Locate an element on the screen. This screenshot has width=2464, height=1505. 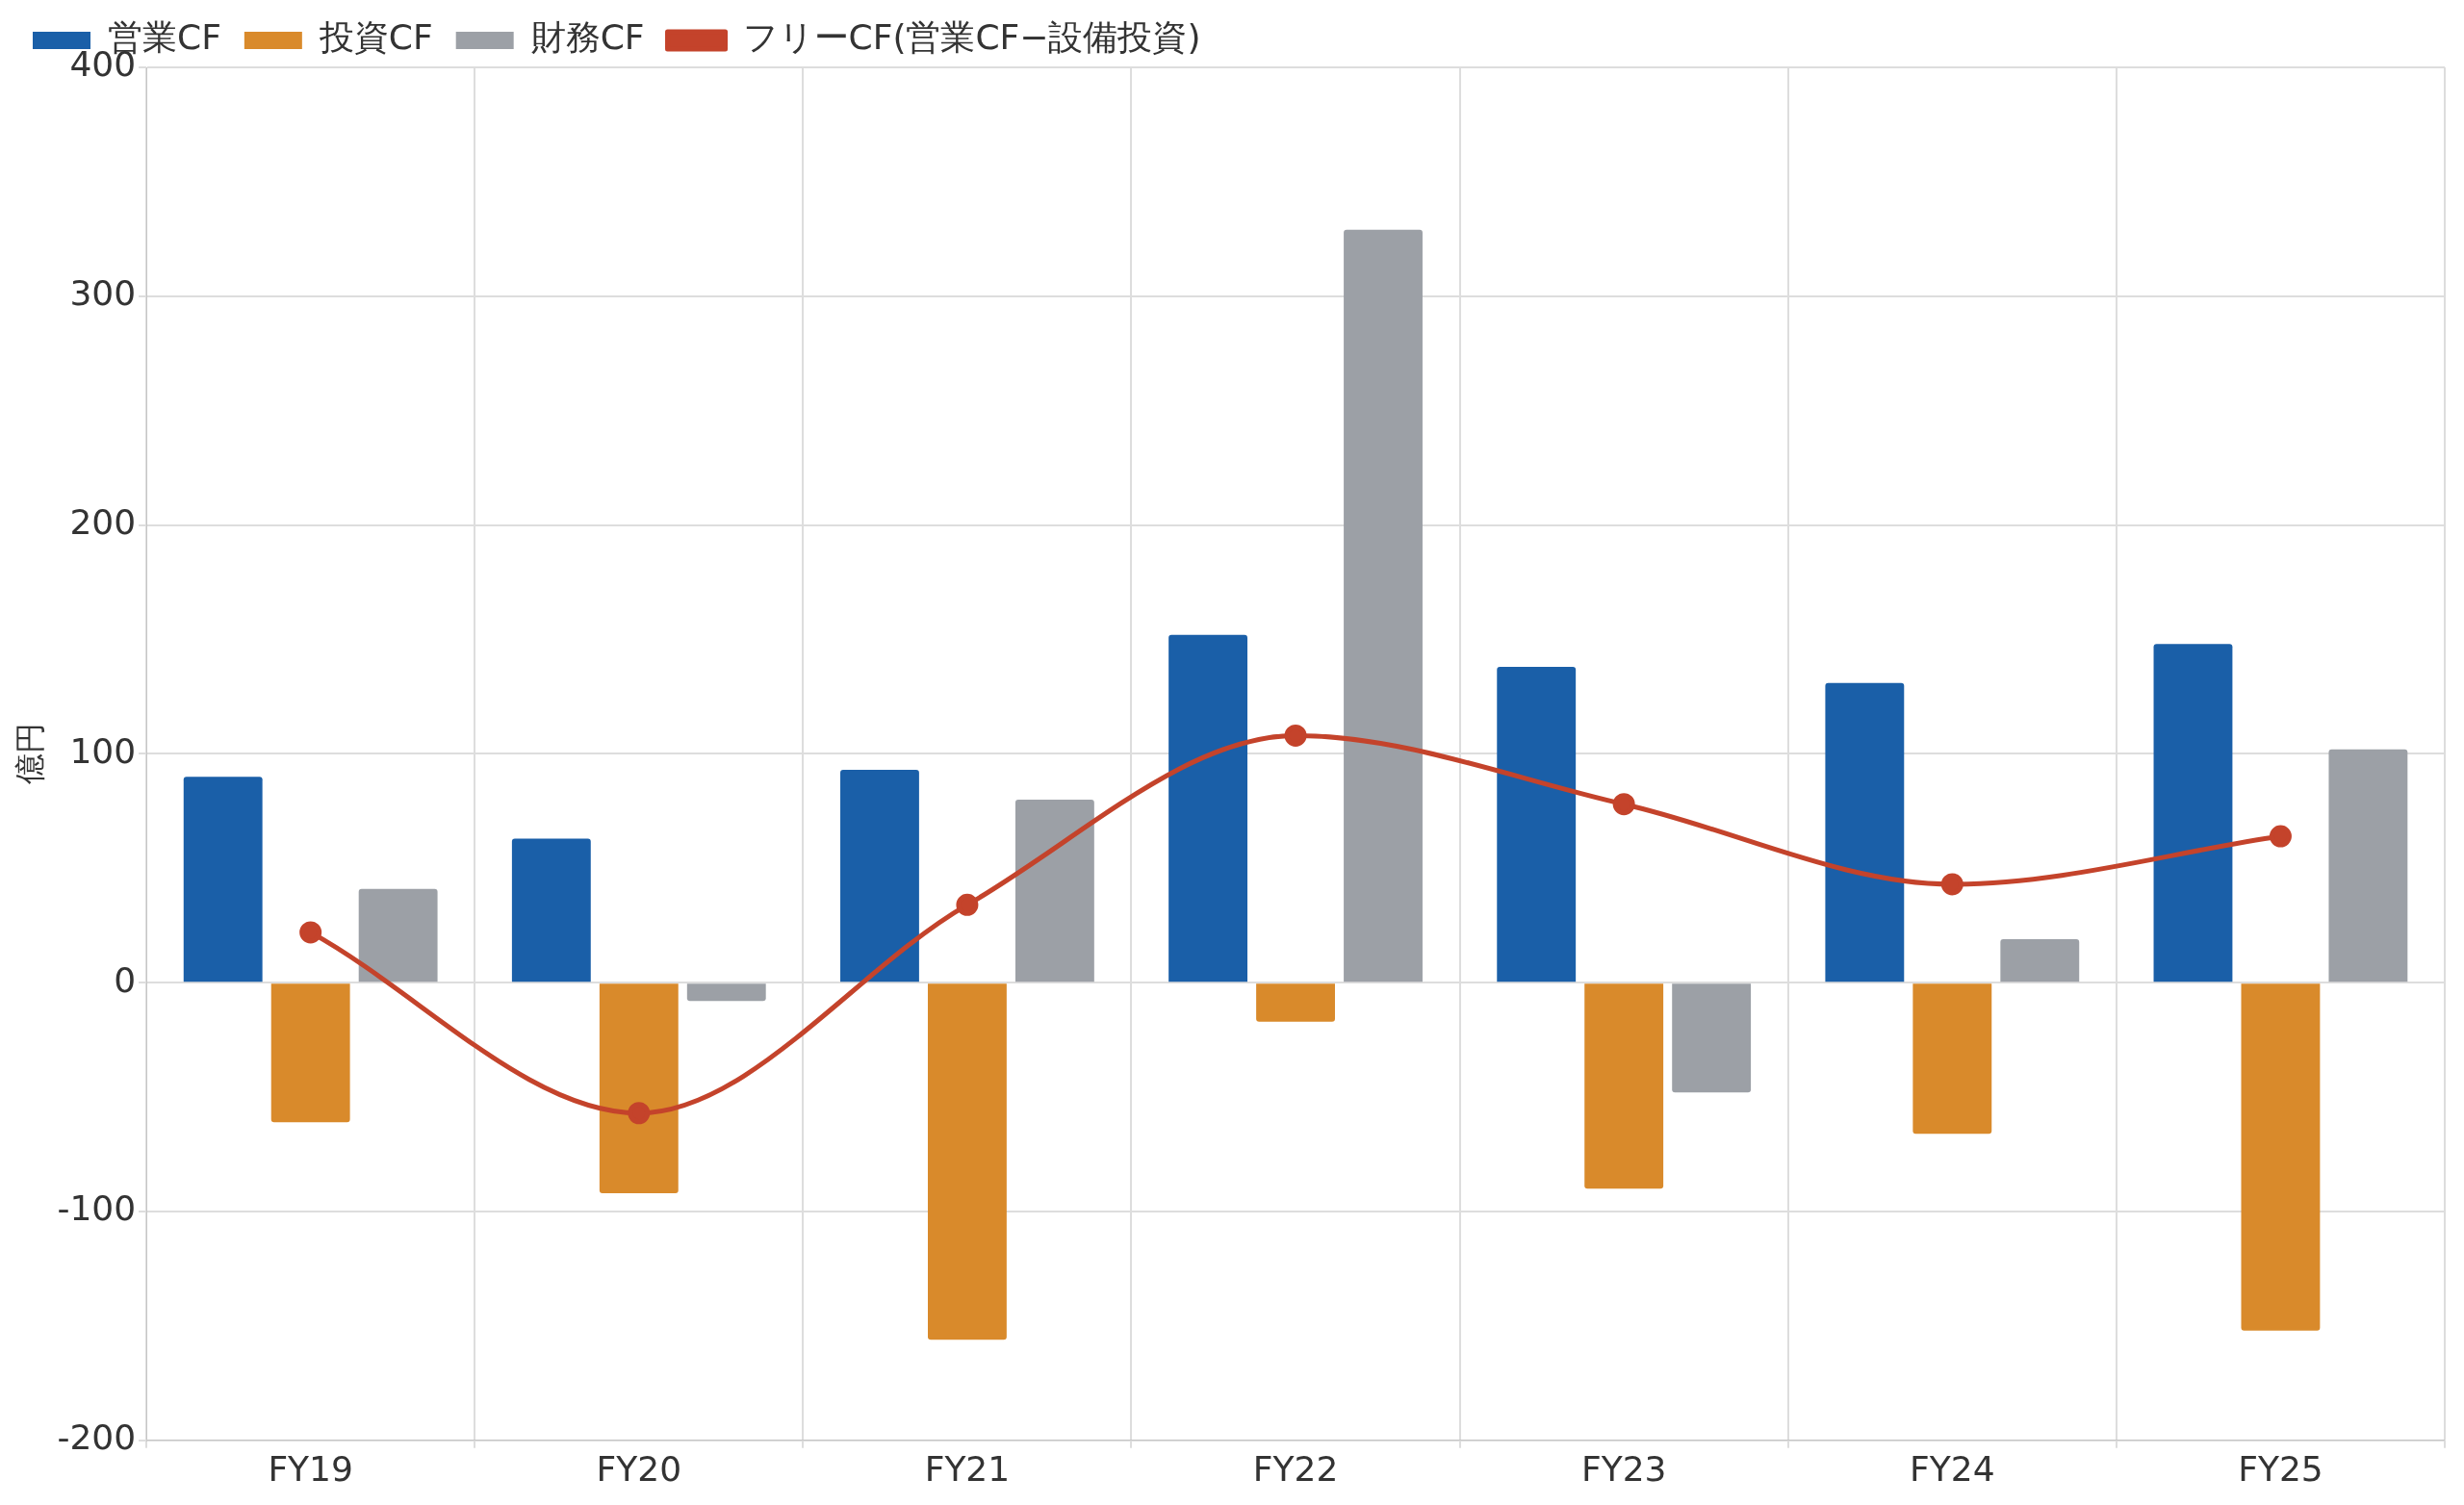
x-tick-label: FY25 is located at coordinates (2280, 1468).